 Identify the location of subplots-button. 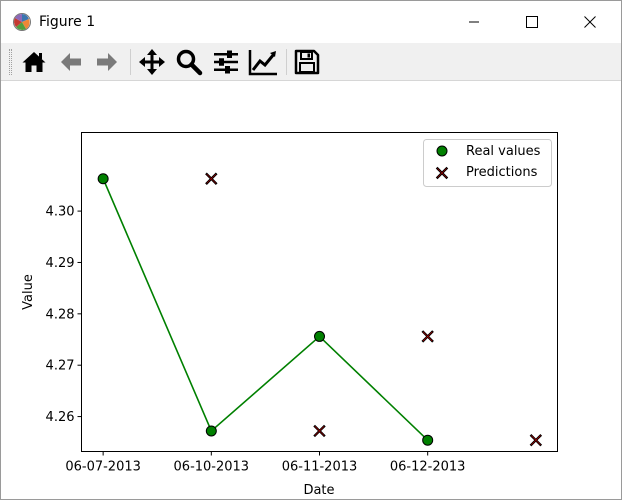
(226, 62).